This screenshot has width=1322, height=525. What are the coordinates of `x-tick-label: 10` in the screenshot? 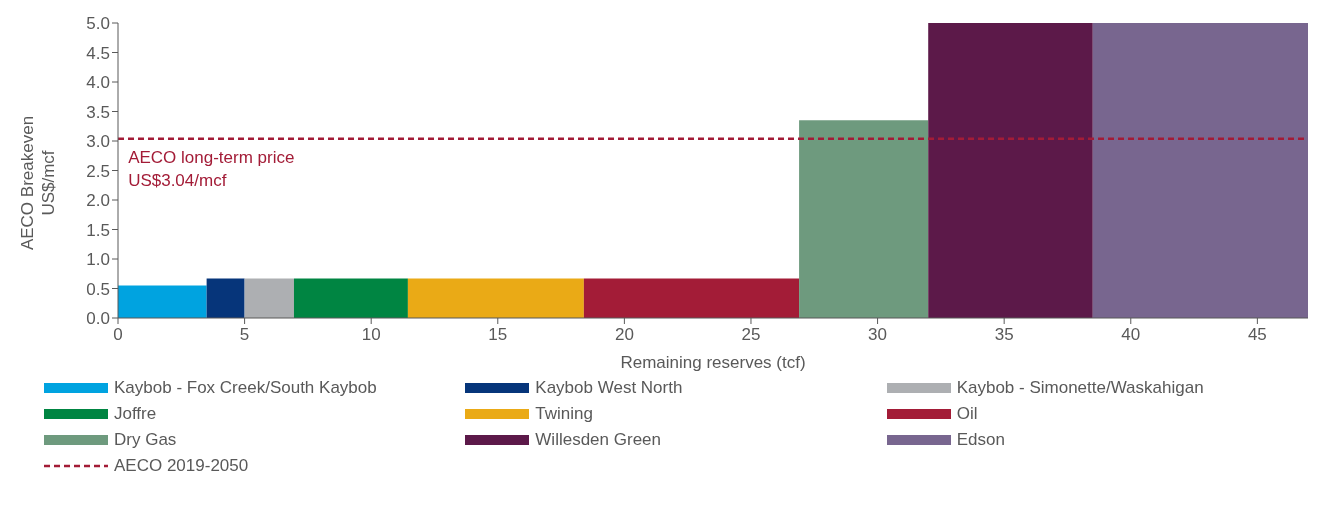 It's located at (371, 334).